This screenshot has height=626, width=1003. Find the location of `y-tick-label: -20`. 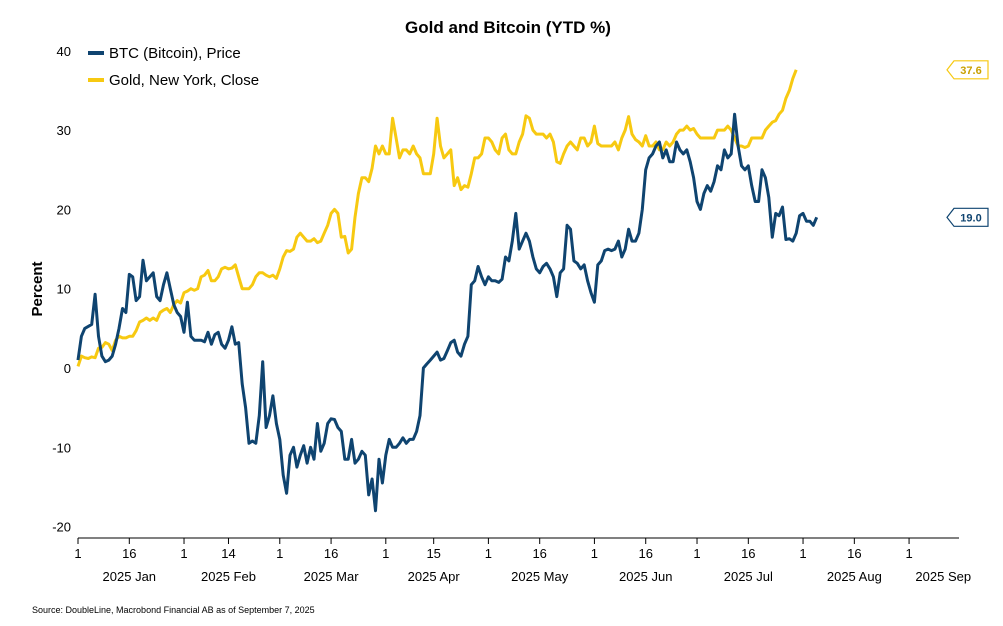

y-tick-label: -20 is located at coordinates (61, 527).